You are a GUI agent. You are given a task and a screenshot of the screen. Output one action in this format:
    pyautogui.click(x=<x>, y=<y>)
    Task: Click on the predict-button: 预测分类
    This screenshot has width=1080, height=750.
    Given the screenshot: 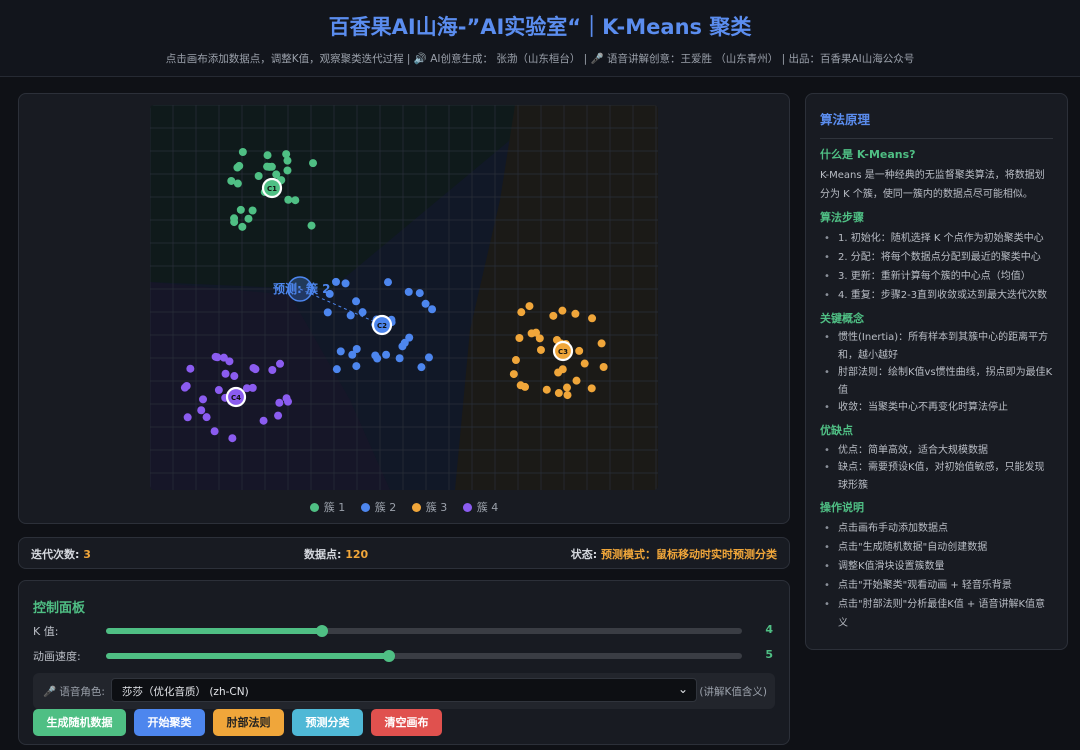 What is the action you would take?
    pyautogui.click(x=327, y=722)
    